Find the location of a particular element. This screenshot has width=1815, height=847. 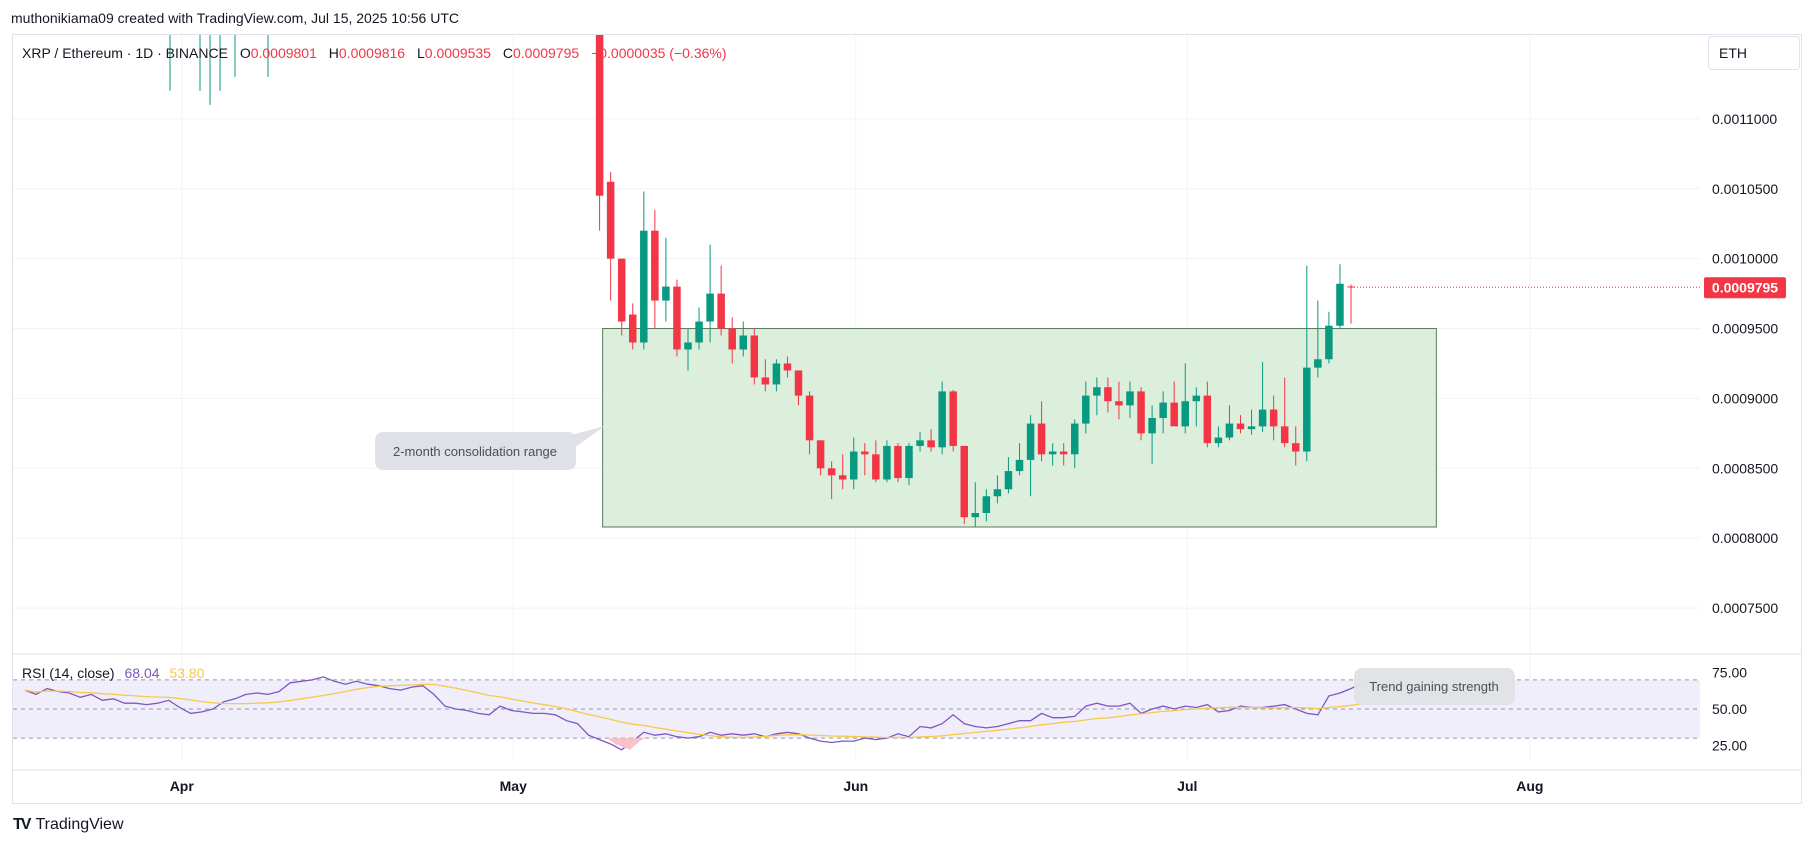

rsi-ma-line is located at coordinates (693, 711).